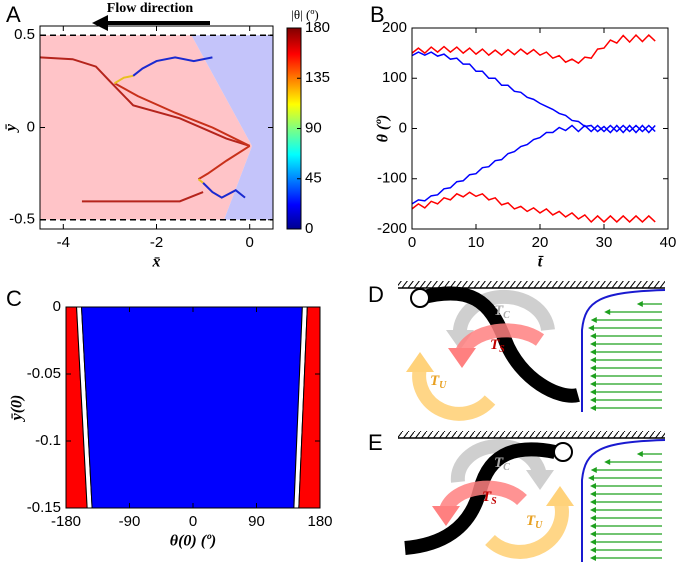  I want to click on panel-label: A, so click(13, 14).